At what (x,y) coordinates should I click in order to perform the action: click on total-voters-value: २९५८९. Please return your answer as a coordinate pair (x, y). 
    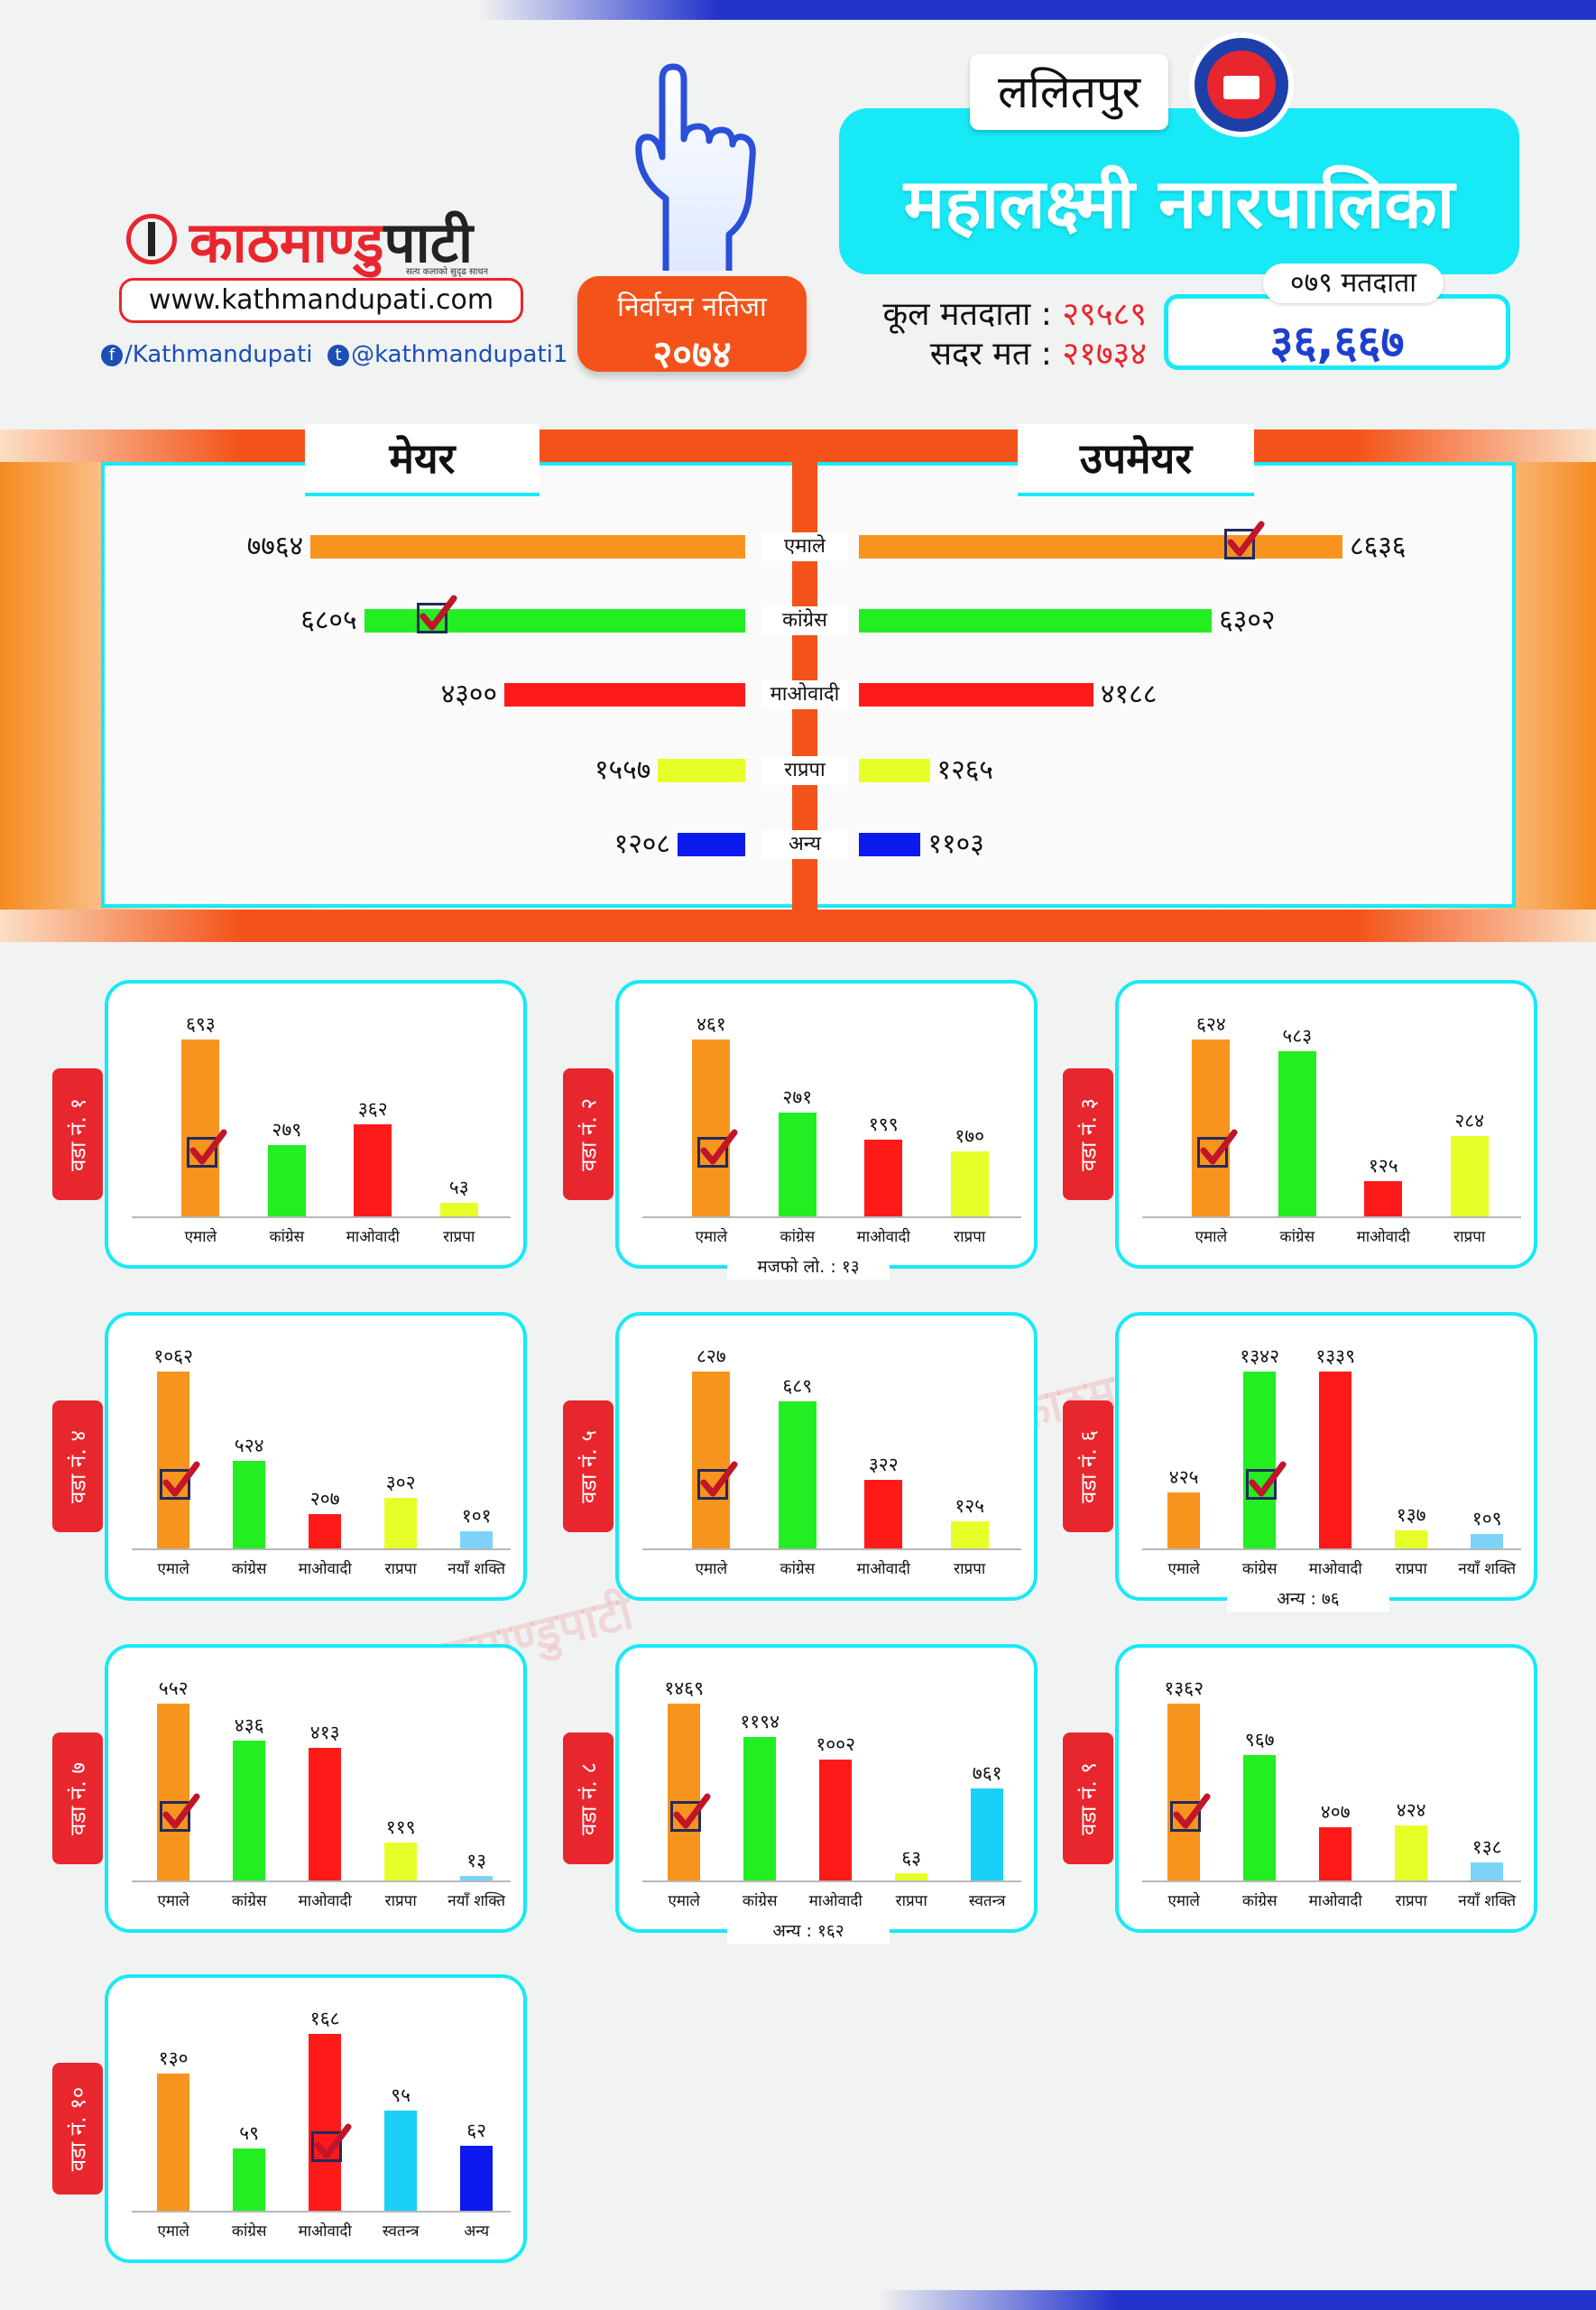
    Looking at the image, I should click on (1104, 314).